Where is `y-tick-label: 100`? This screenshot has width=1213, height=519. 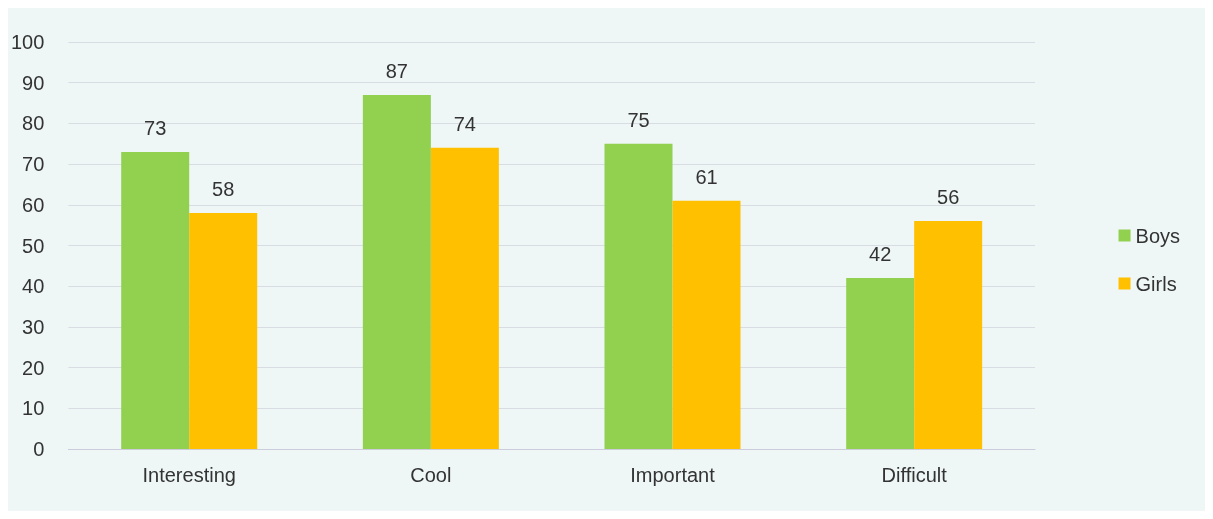 y-tick-label: 100 is located at coordinates (27, 42).